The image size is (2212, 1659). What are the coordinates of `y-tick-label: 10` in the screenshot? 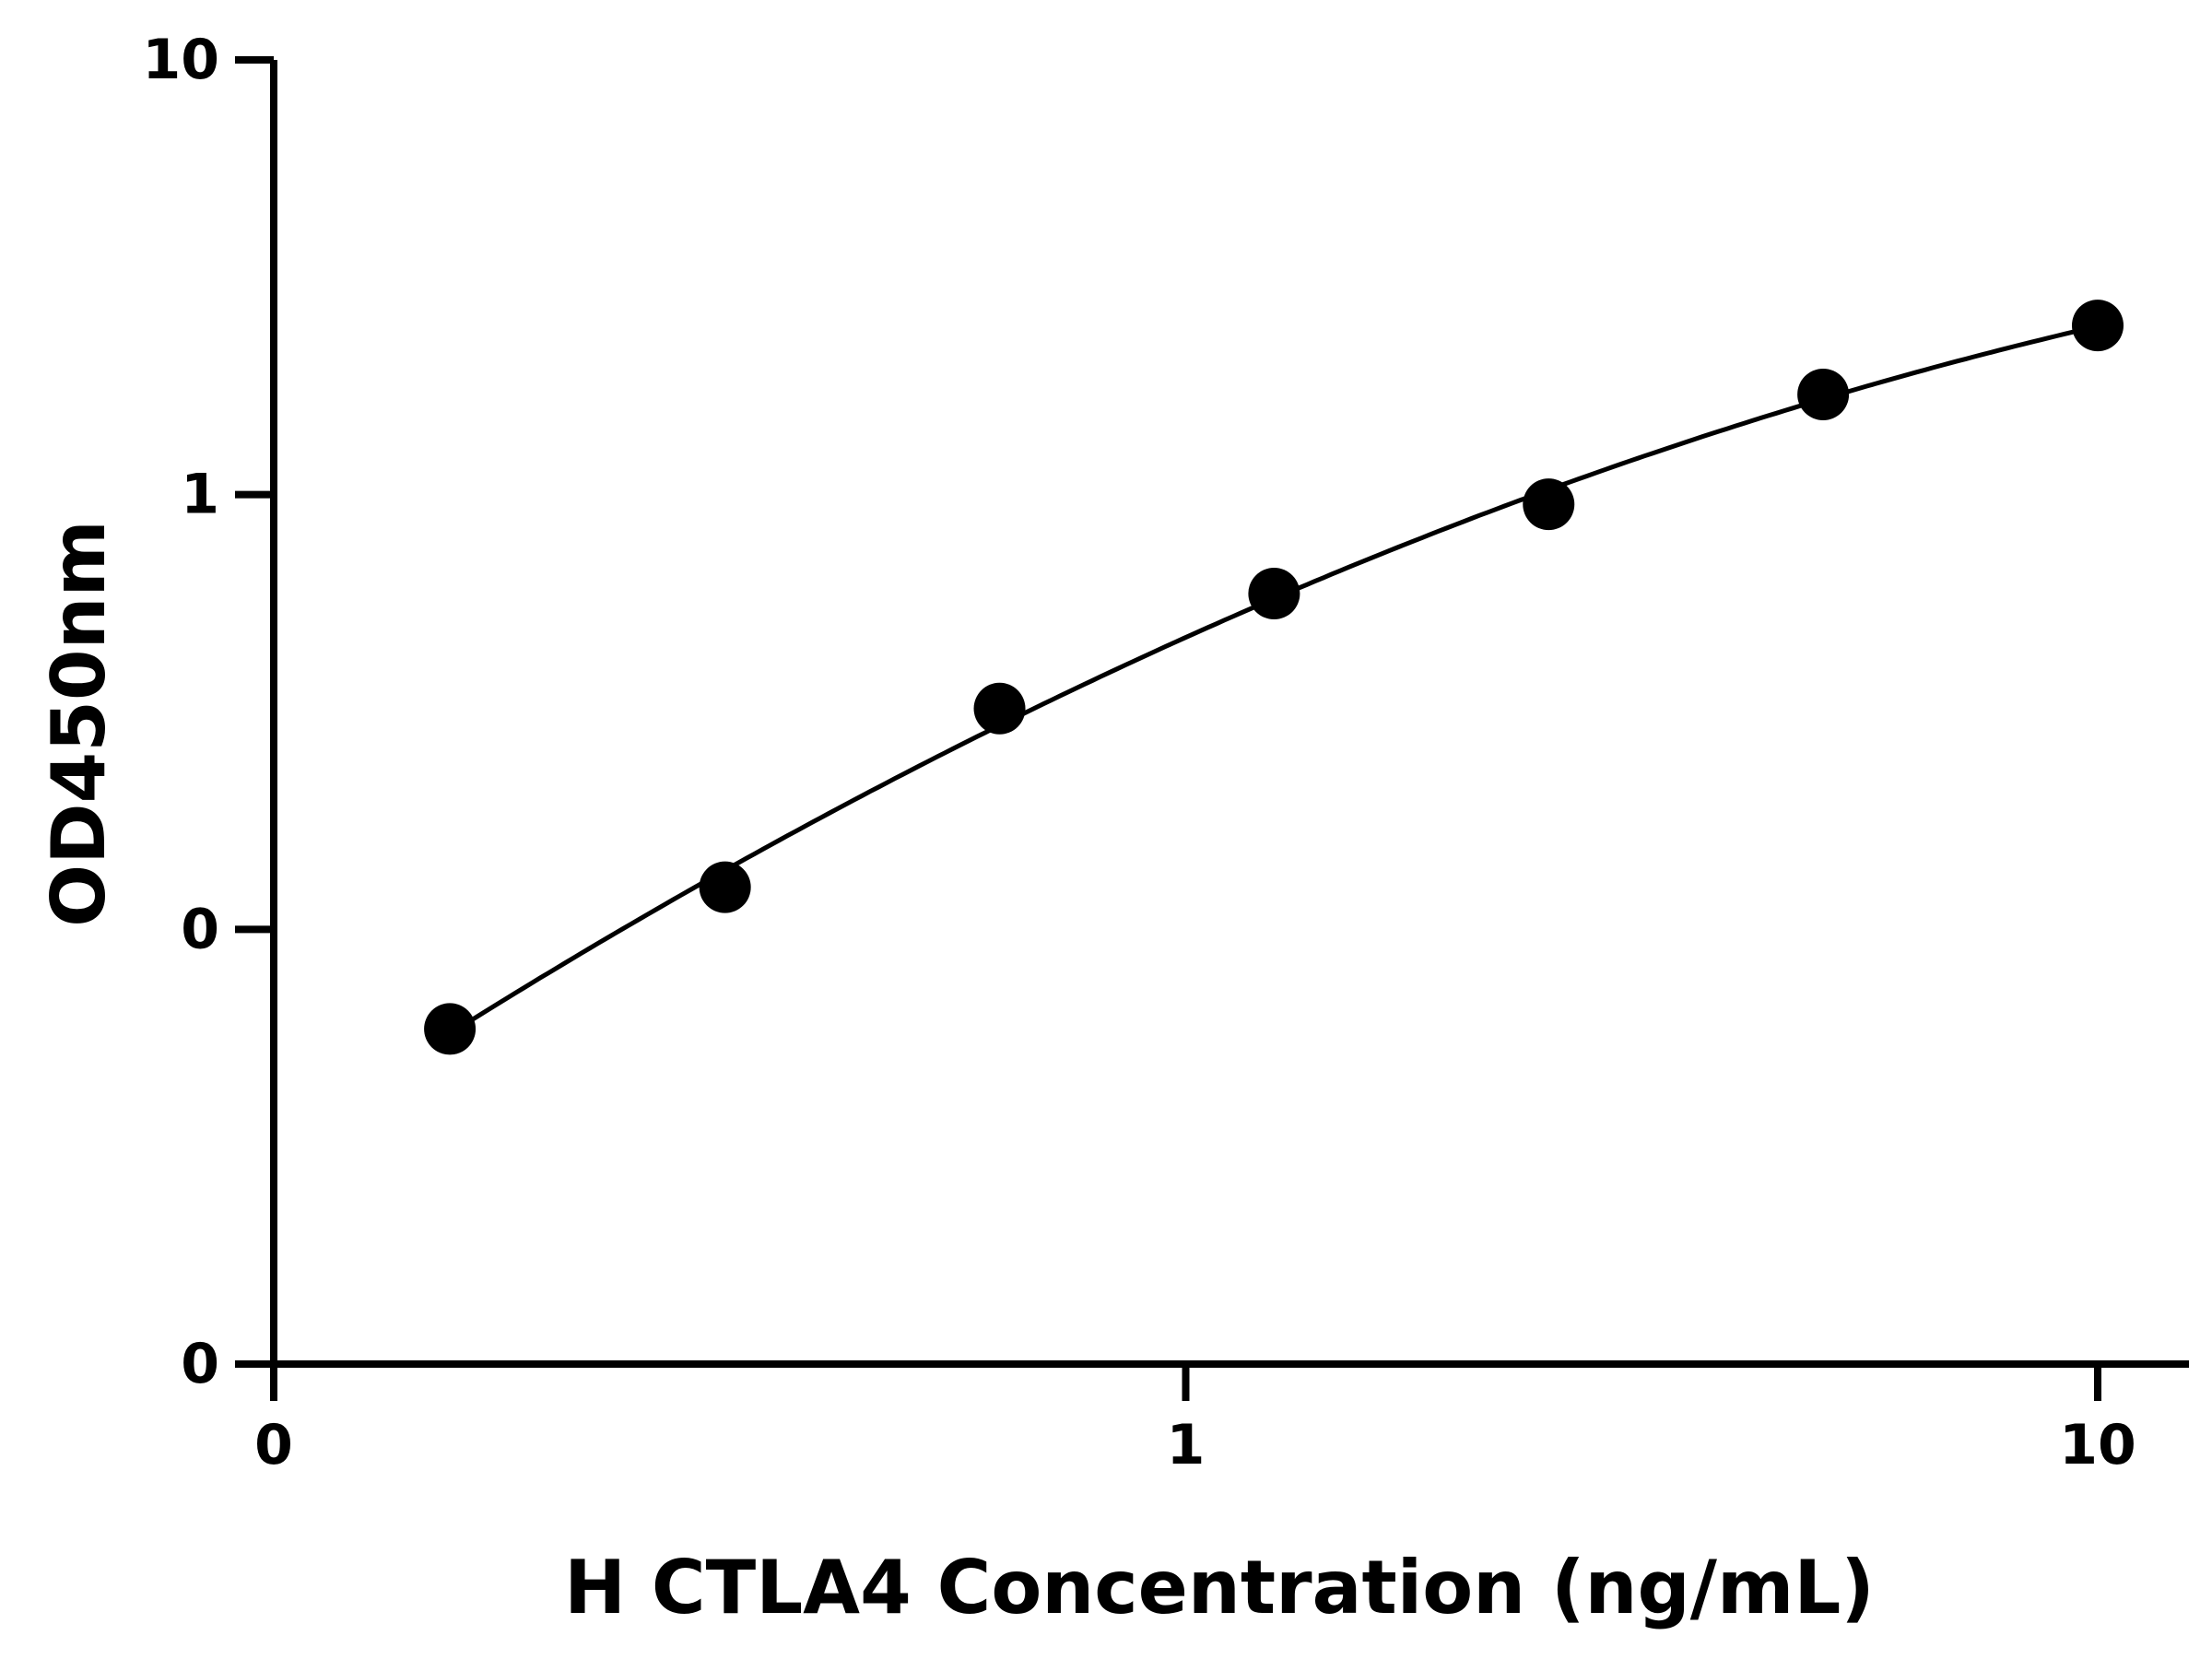 It's located at (181, 60).